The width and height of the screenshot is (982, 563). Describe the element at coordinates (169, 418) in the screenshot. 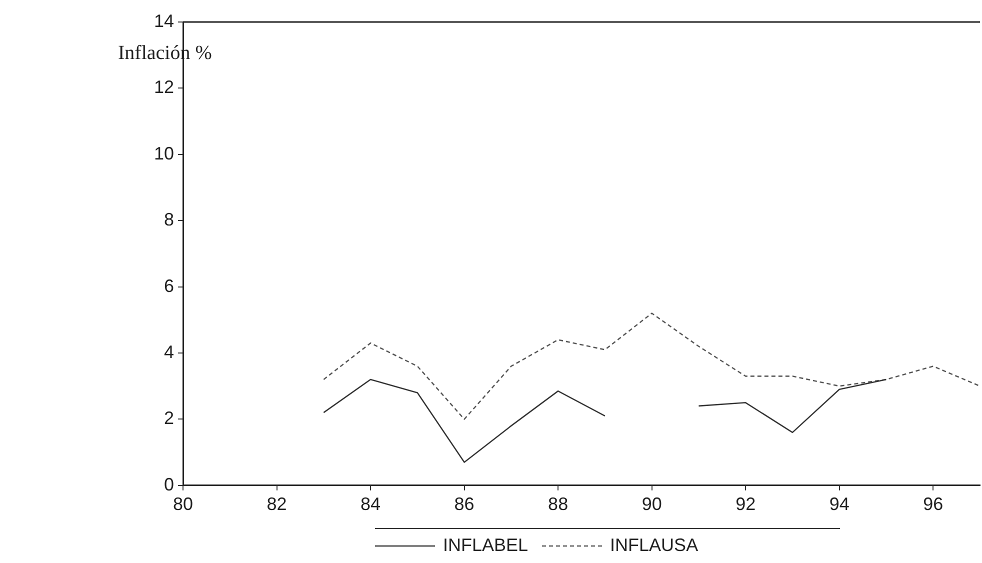

I see `y-tick-label: 2` at that location.